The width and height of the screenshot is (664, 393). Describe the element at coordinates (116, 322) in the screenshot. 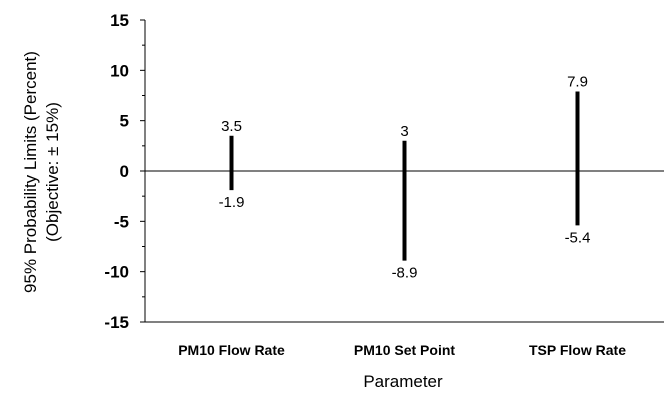

I see `y-tick-label: -15` at that location.